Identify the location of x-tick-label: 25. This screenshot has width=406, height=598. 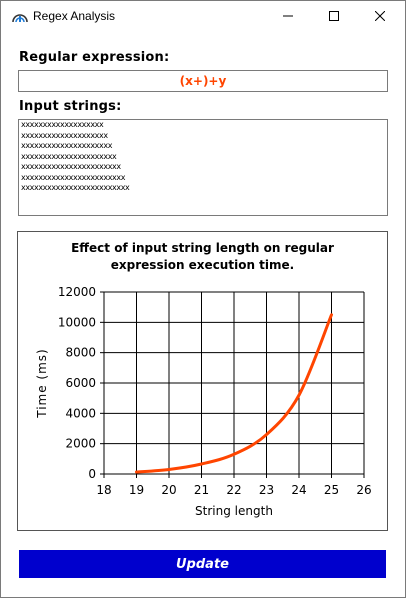
(331, 490).